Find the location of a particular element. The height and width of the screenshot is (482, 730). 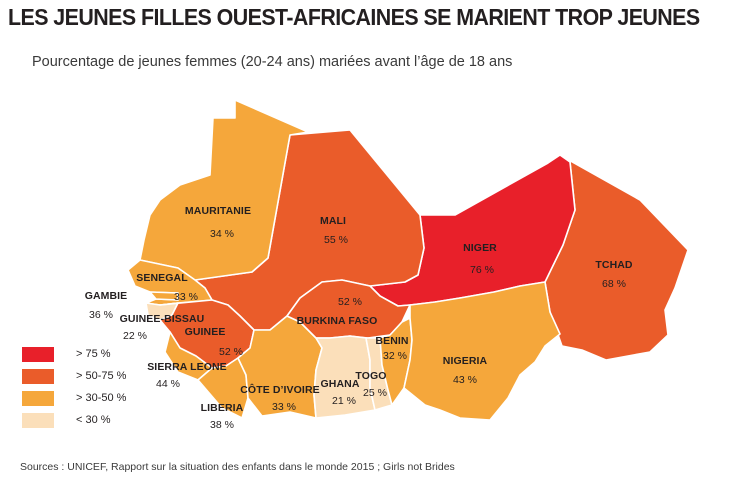

label-mali-value: 55 % is located at coordinates (336, 240).